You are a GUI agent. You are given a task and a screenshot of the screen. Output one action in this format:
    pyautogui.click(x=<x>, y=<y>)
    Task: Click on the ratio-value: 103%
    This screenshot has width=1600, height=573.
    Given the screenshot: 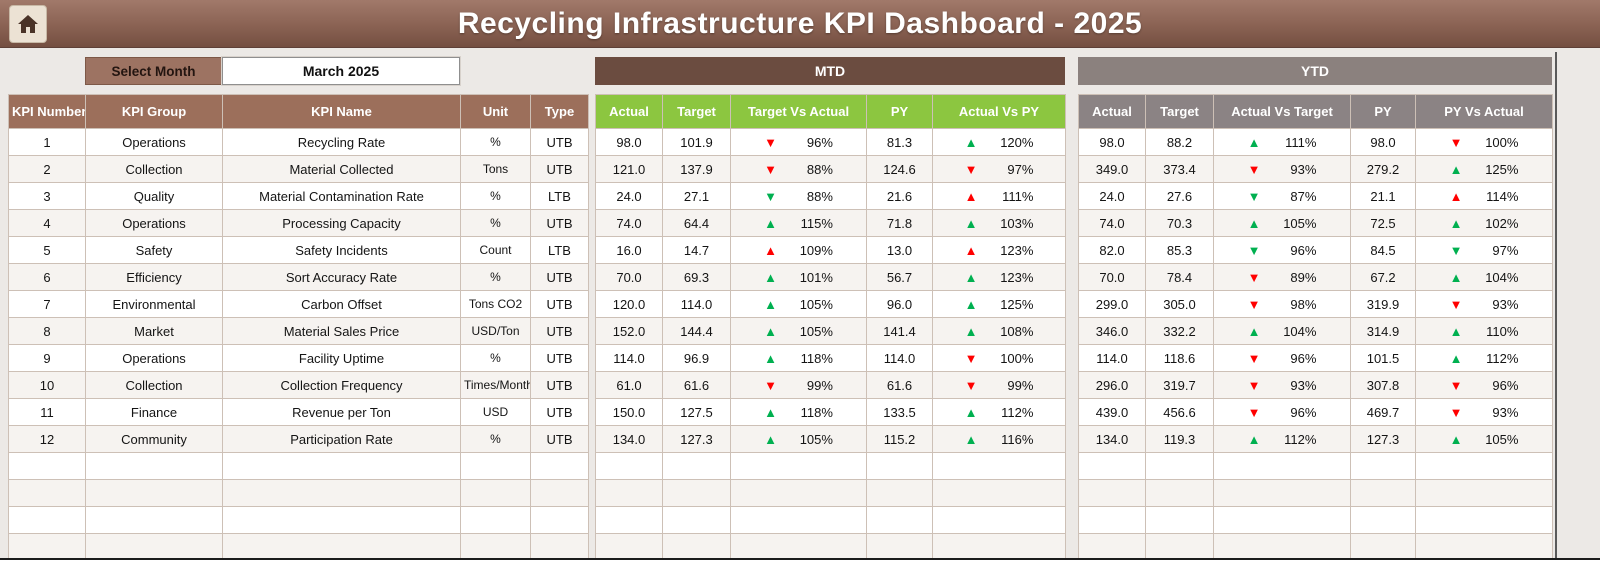 What is the action you would take?
    pyautogui.click(x=1017, y=223)
    